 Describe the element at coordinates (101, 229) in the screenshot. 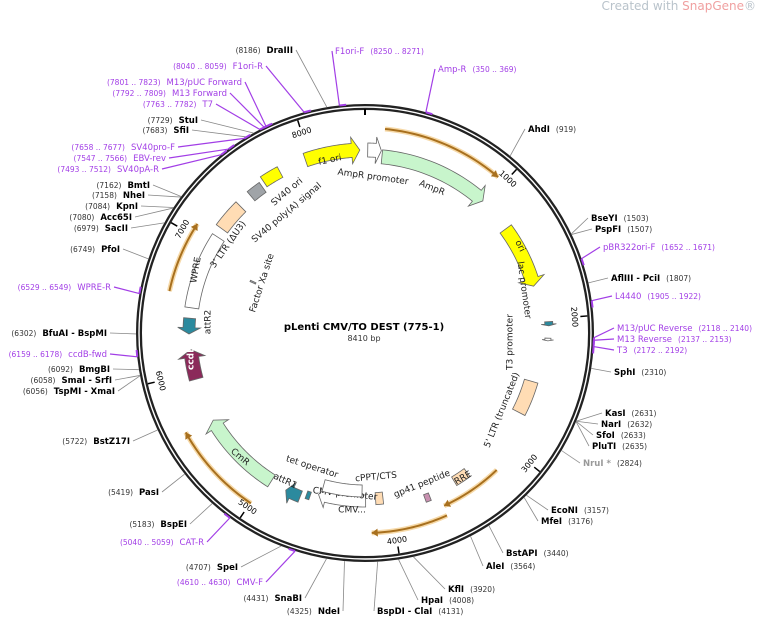

I see `site-label: (6979) SacII` at that location.